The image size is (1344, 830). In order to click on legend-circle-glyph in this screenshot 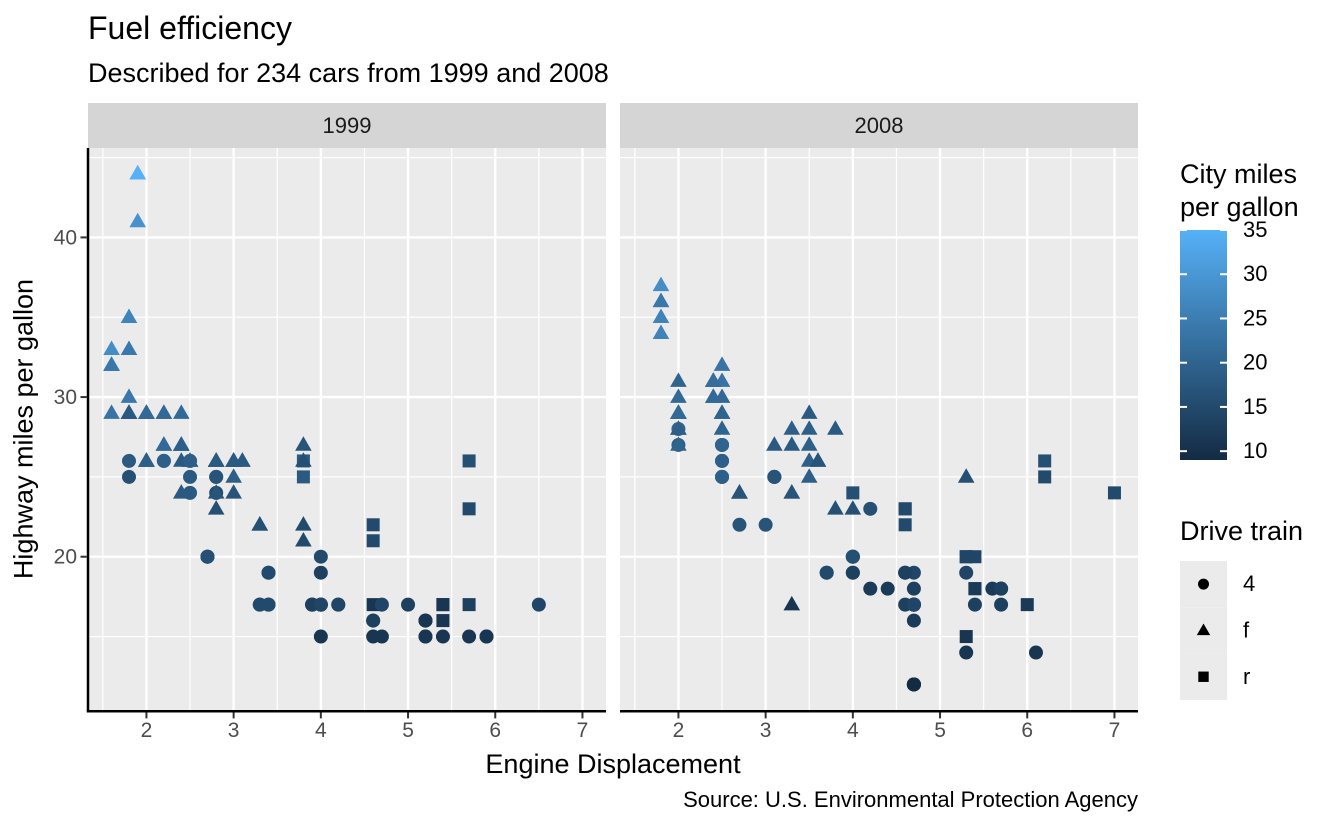, I will do `click(1203, 584)`.